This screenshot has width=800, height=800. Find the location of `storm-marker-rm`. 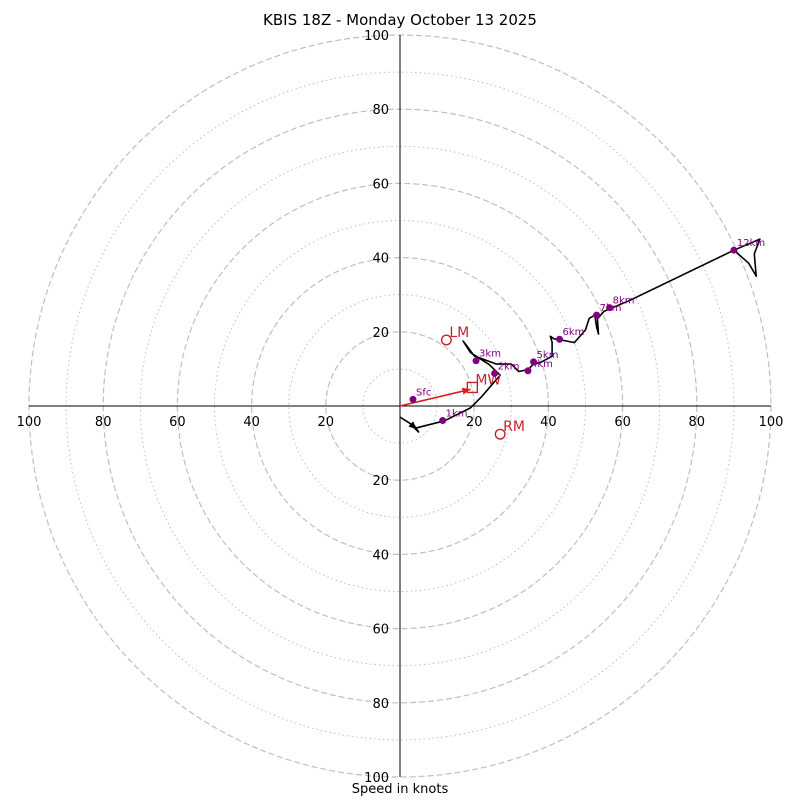

storm-marker-rm is located at coordinates (500, 434).